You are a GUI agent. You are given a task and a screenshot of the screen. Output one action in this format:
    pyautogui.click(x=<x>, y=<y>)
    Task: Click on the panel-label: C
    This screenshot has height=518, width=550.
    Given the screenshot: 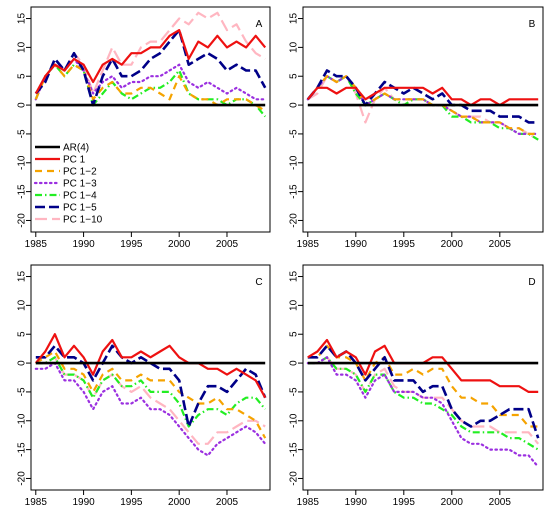 What is the action you would take?
    pyautogui.click(x=258, y=282)
    